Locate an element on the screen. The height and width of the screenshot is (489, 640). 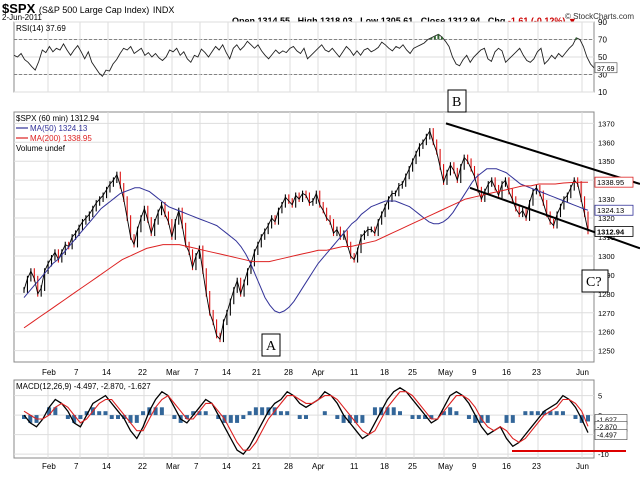
price-tick-label: 1320 is located at coordinates (606, 218).